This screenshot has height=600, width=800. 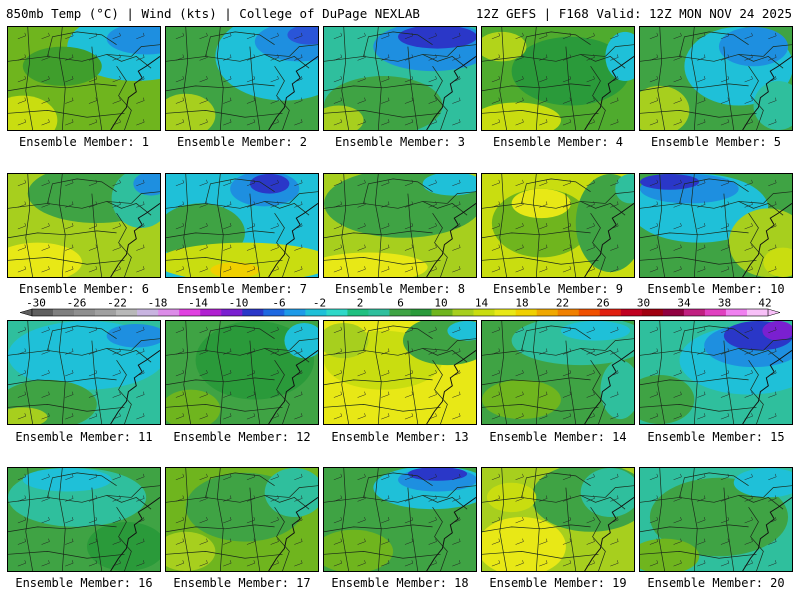 I want to click on colorbar-frame, so click(x=400, y=312).